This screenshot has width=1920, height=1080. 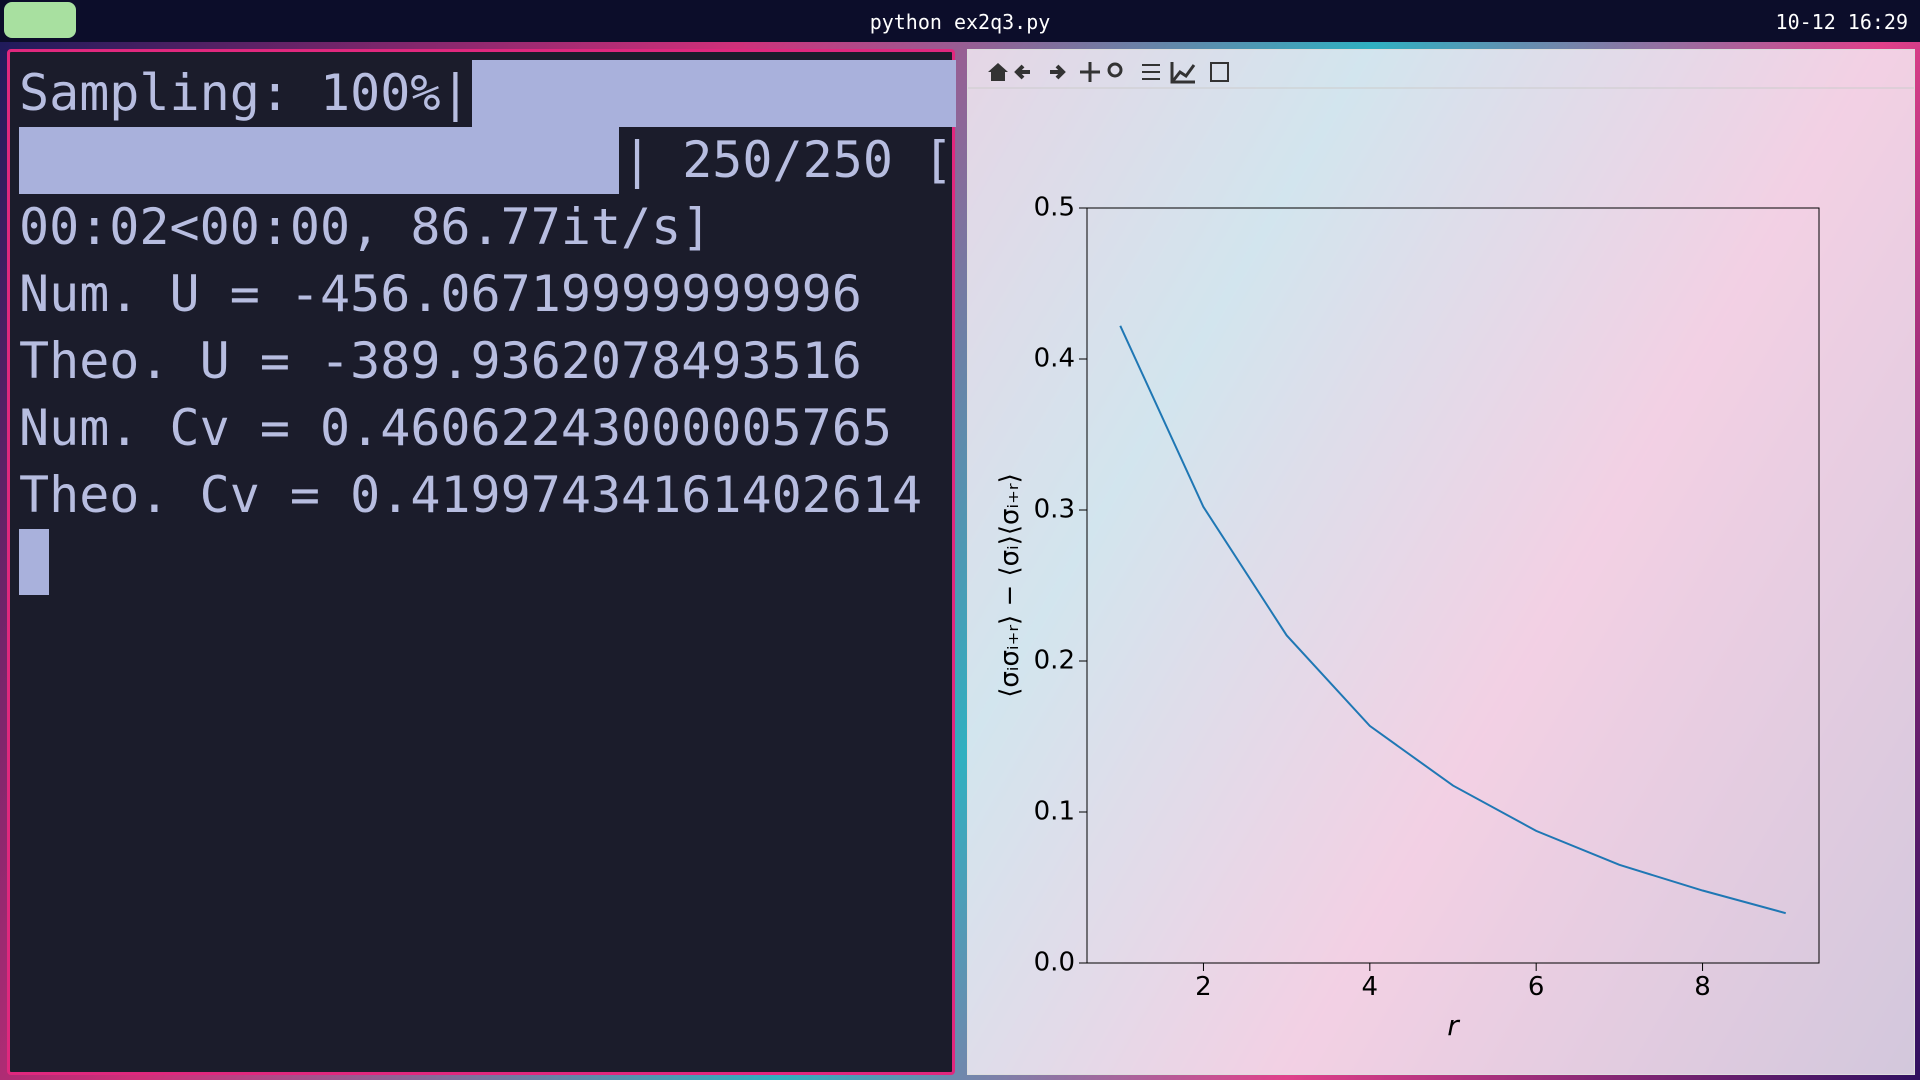 What do you see at coordinates (1183, 73) in the screenshot?
I see `edit-button` at bounding box center [1183, 73].